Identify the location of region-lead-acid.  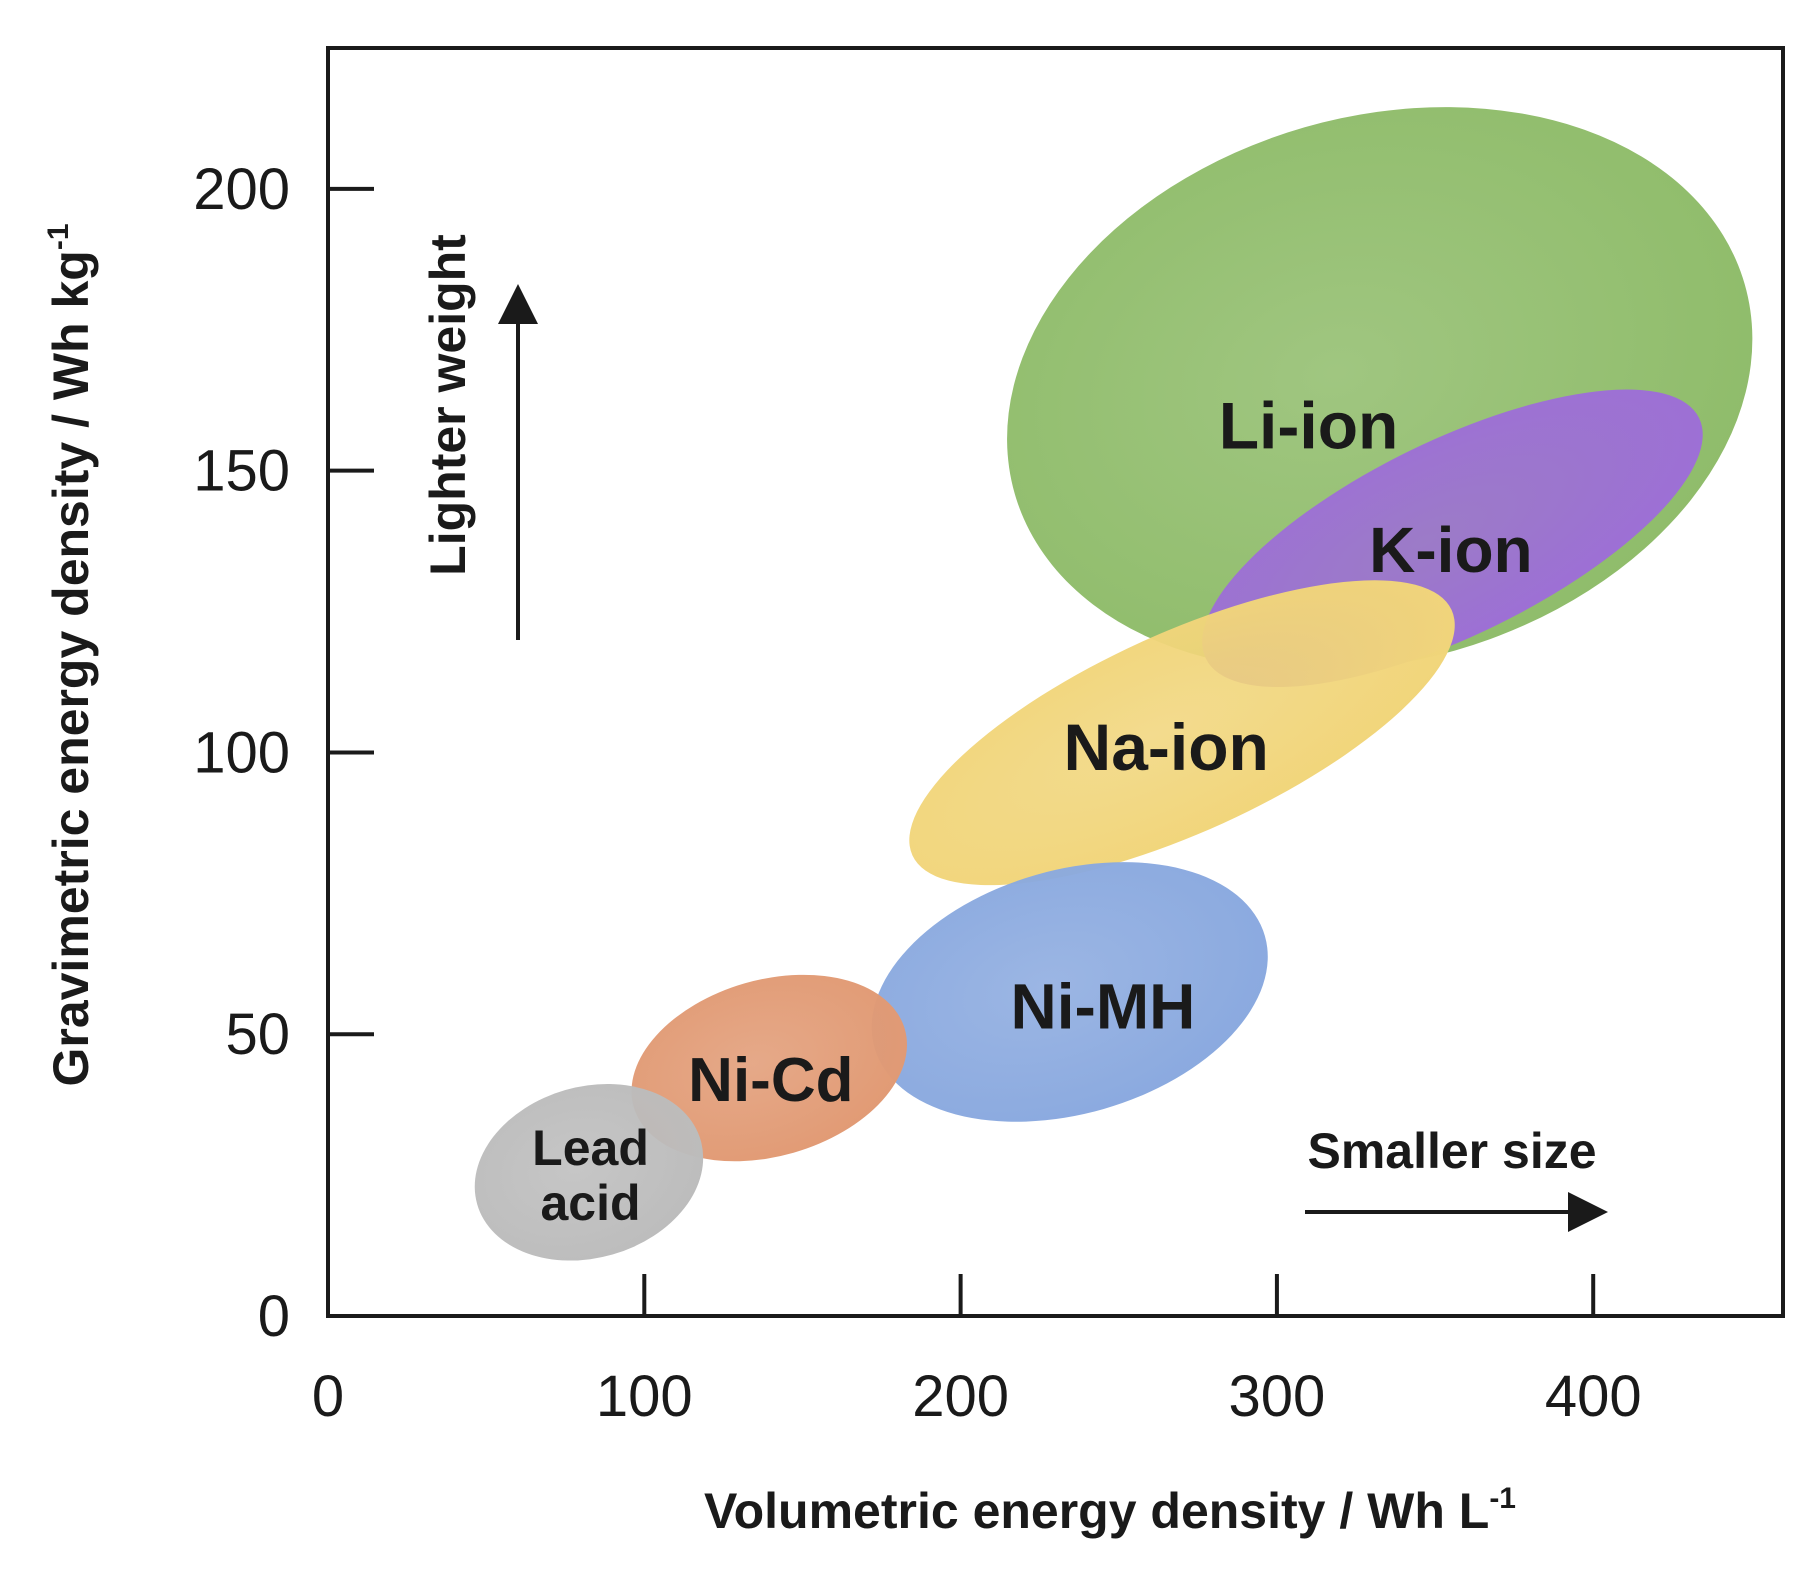
(589, 1172).